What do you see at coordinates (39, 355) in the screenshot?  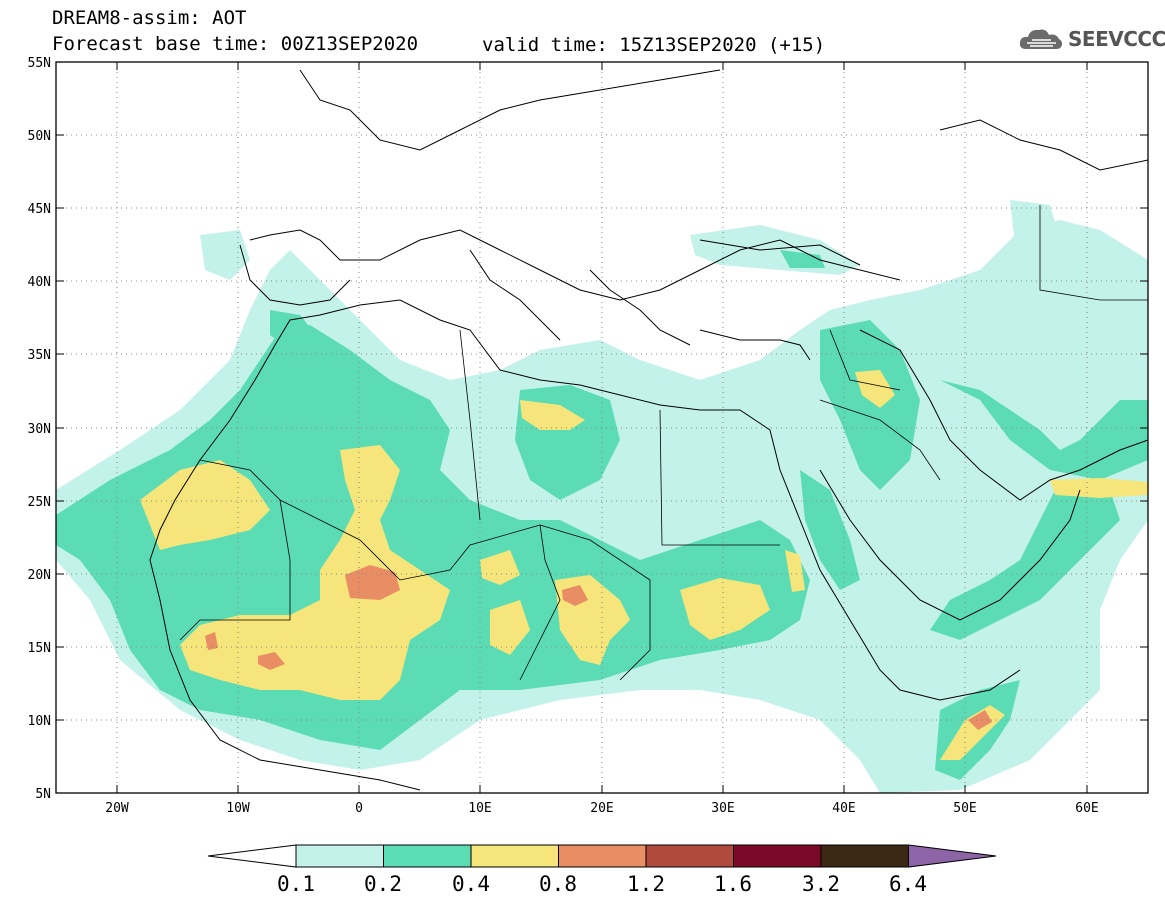 I see `lat-label-35n: 35N` at bounding box center [39, 355].